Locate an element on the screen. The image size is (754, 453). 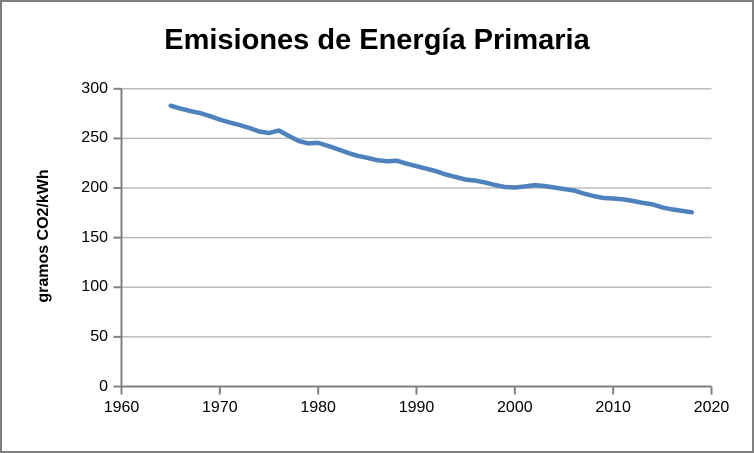
x-tick-label: 1960 is located at coordinates (121, 407).